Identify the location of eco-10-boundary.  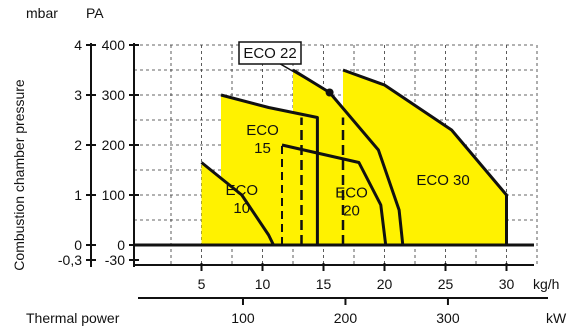
(237, 203).